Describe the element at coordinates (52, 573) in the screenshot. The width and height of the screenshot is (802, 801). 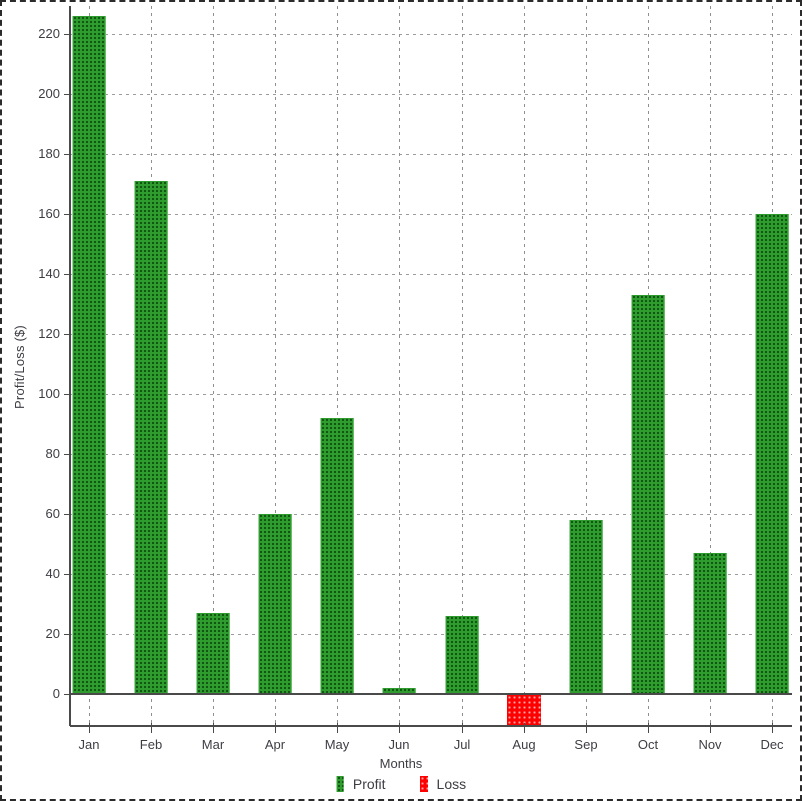
I see `y-tick-label: 40` at that location.